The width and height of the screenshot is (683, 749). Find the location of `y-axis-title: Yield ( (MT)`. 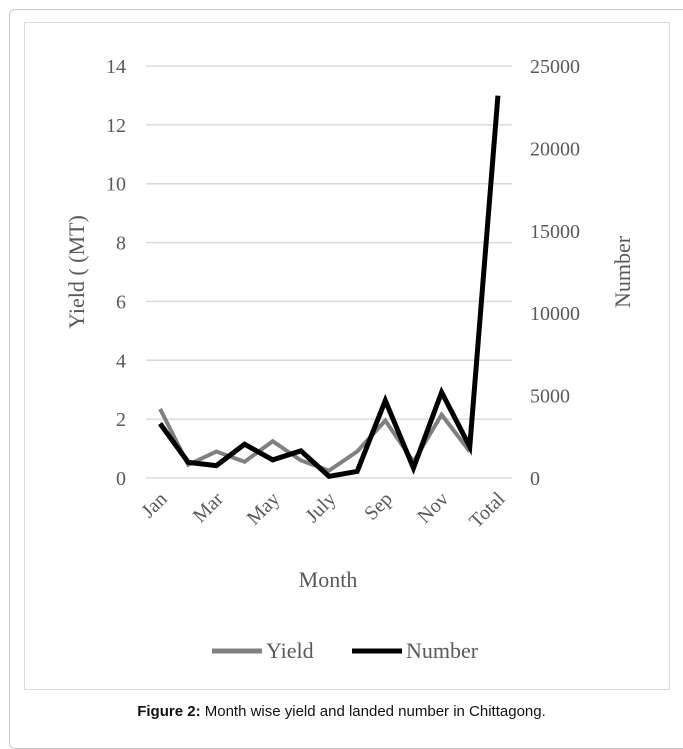

y-axis-title: Yield ( (MT) is located at coordinates (76, 272).